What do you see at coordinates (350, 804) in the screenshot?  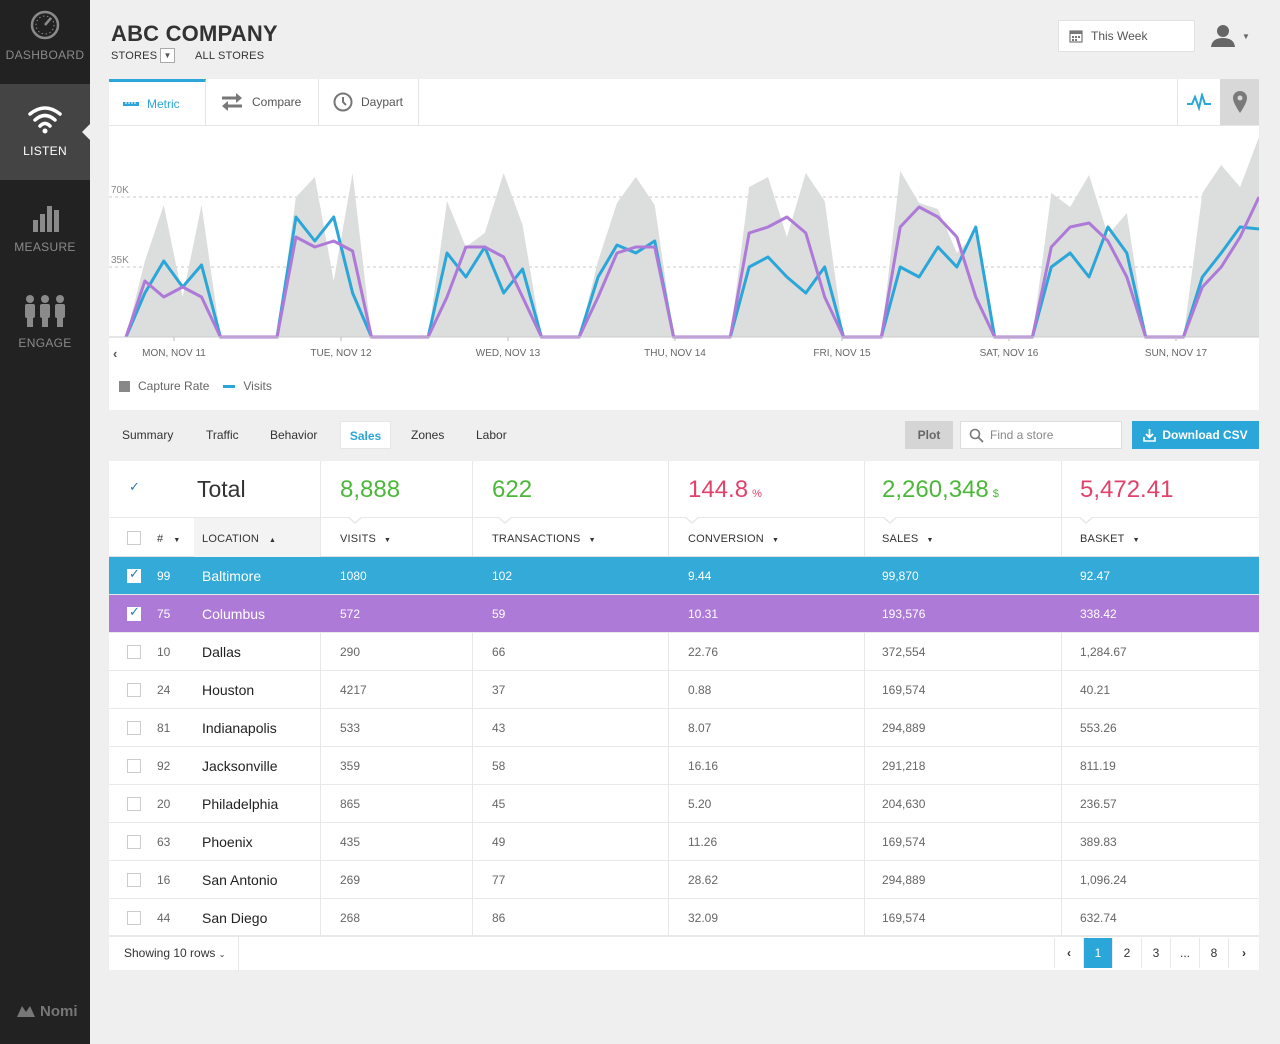 I see `row-visits: 865` at bounding box center [350, 804].